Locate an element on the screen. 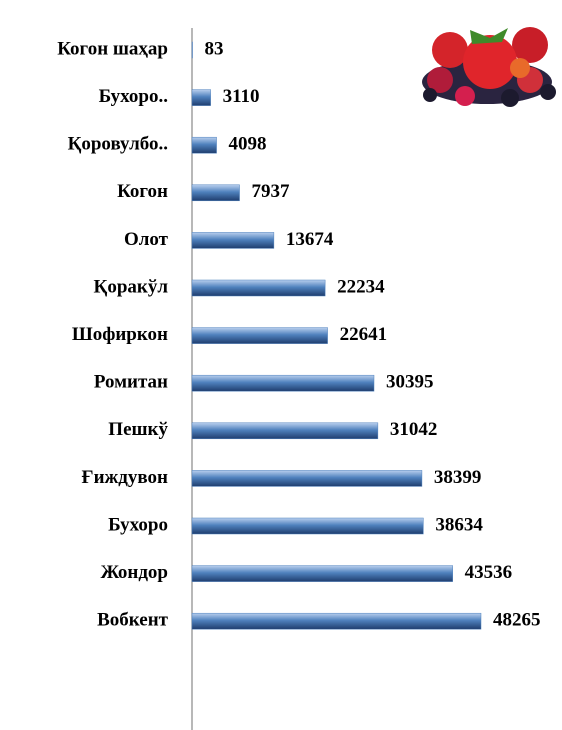 Image resolution: width=562 pixels, height=730 pixels. value-label: 22641 is located at coordinates (364, 334).